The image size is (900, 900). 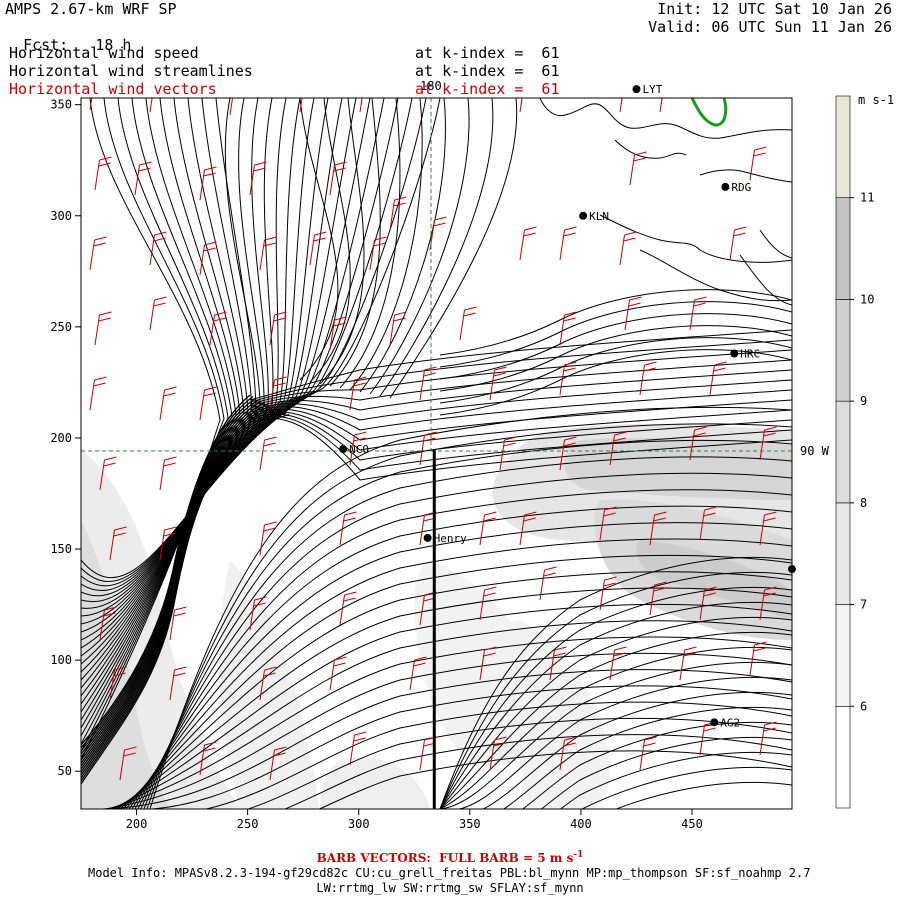 I want to click on x-tick-label: 400, so click(x=581, y=824).